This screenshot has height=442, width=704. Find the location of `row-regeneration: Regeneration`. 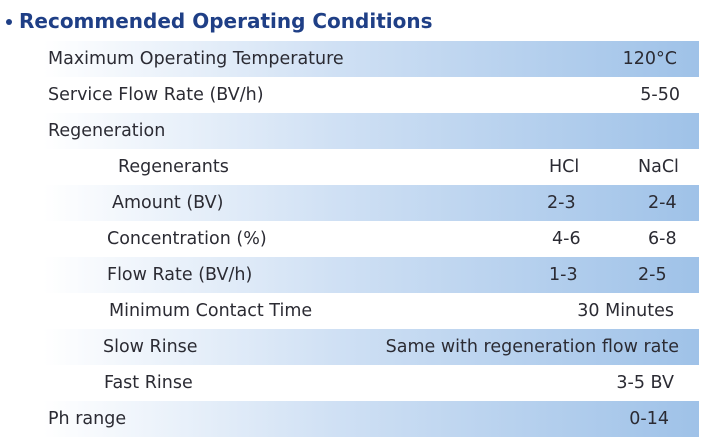

row-regeneration: Regeneration is located at coordinates (371, 131).